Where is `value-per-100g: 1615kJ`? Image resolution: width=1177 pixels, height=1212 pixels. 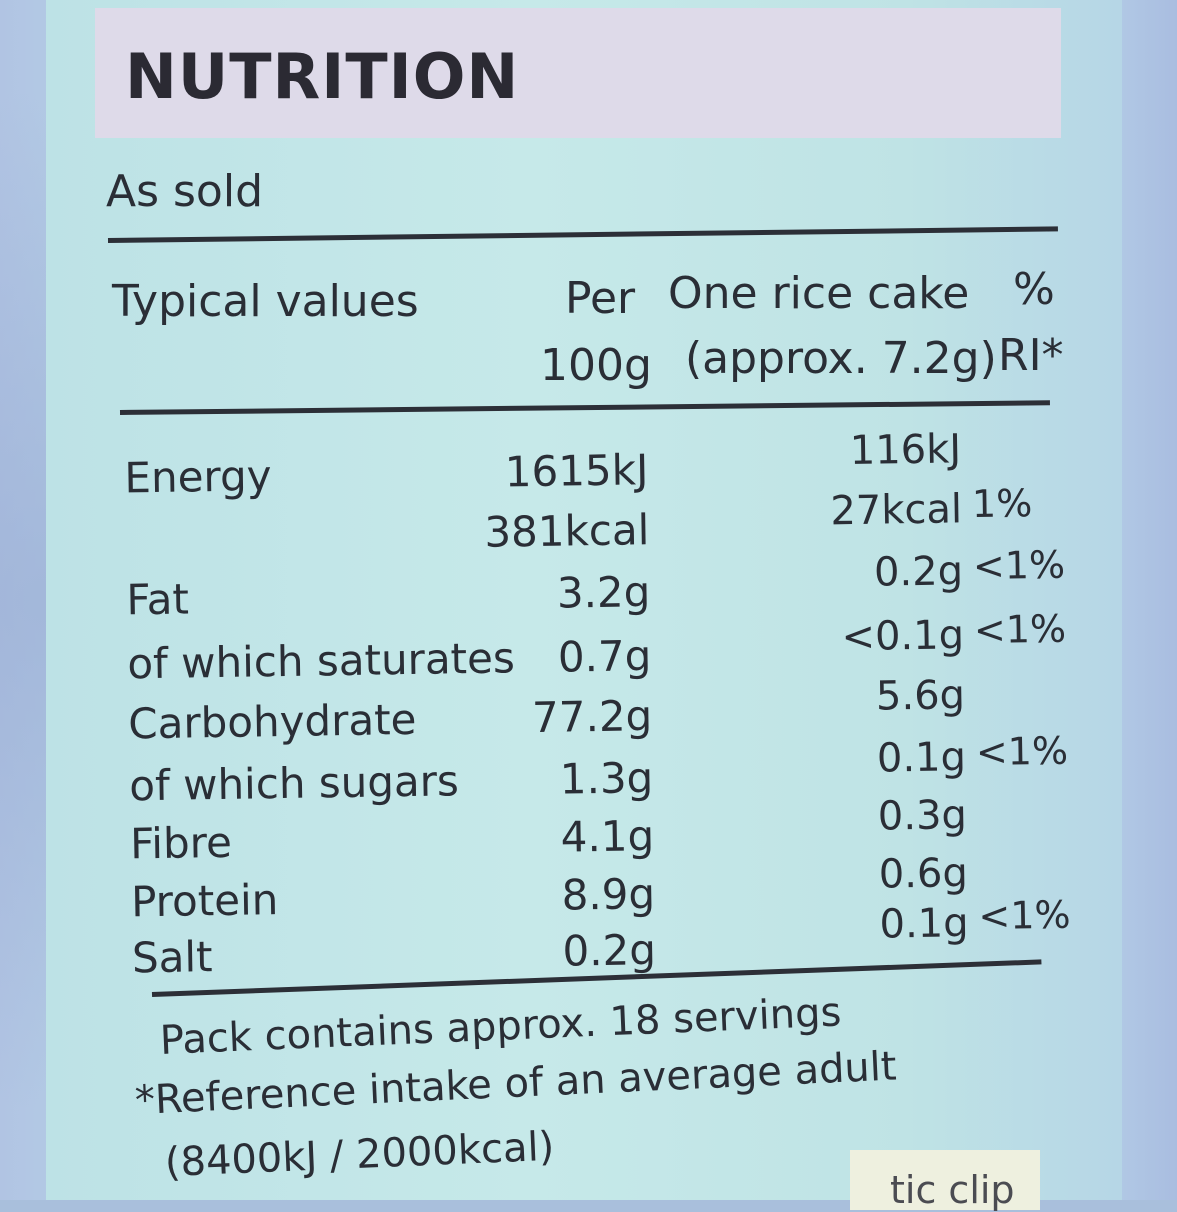 value-per-100g: 1615kJ is located at coordinates (576, 471).